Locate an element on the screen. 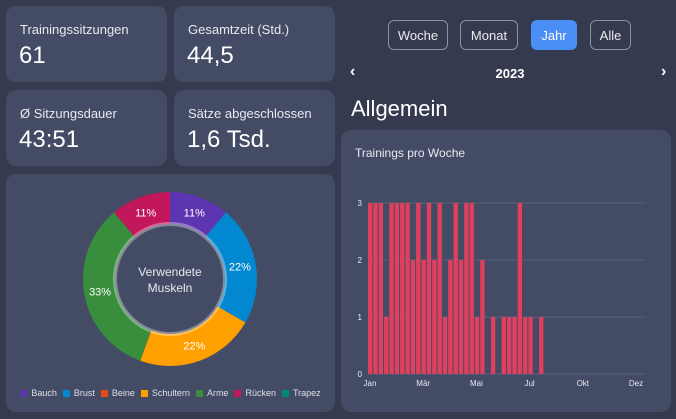 This screenshot has width=676, height=419. period-month-button: Monat is located at coordinates (489, 35).